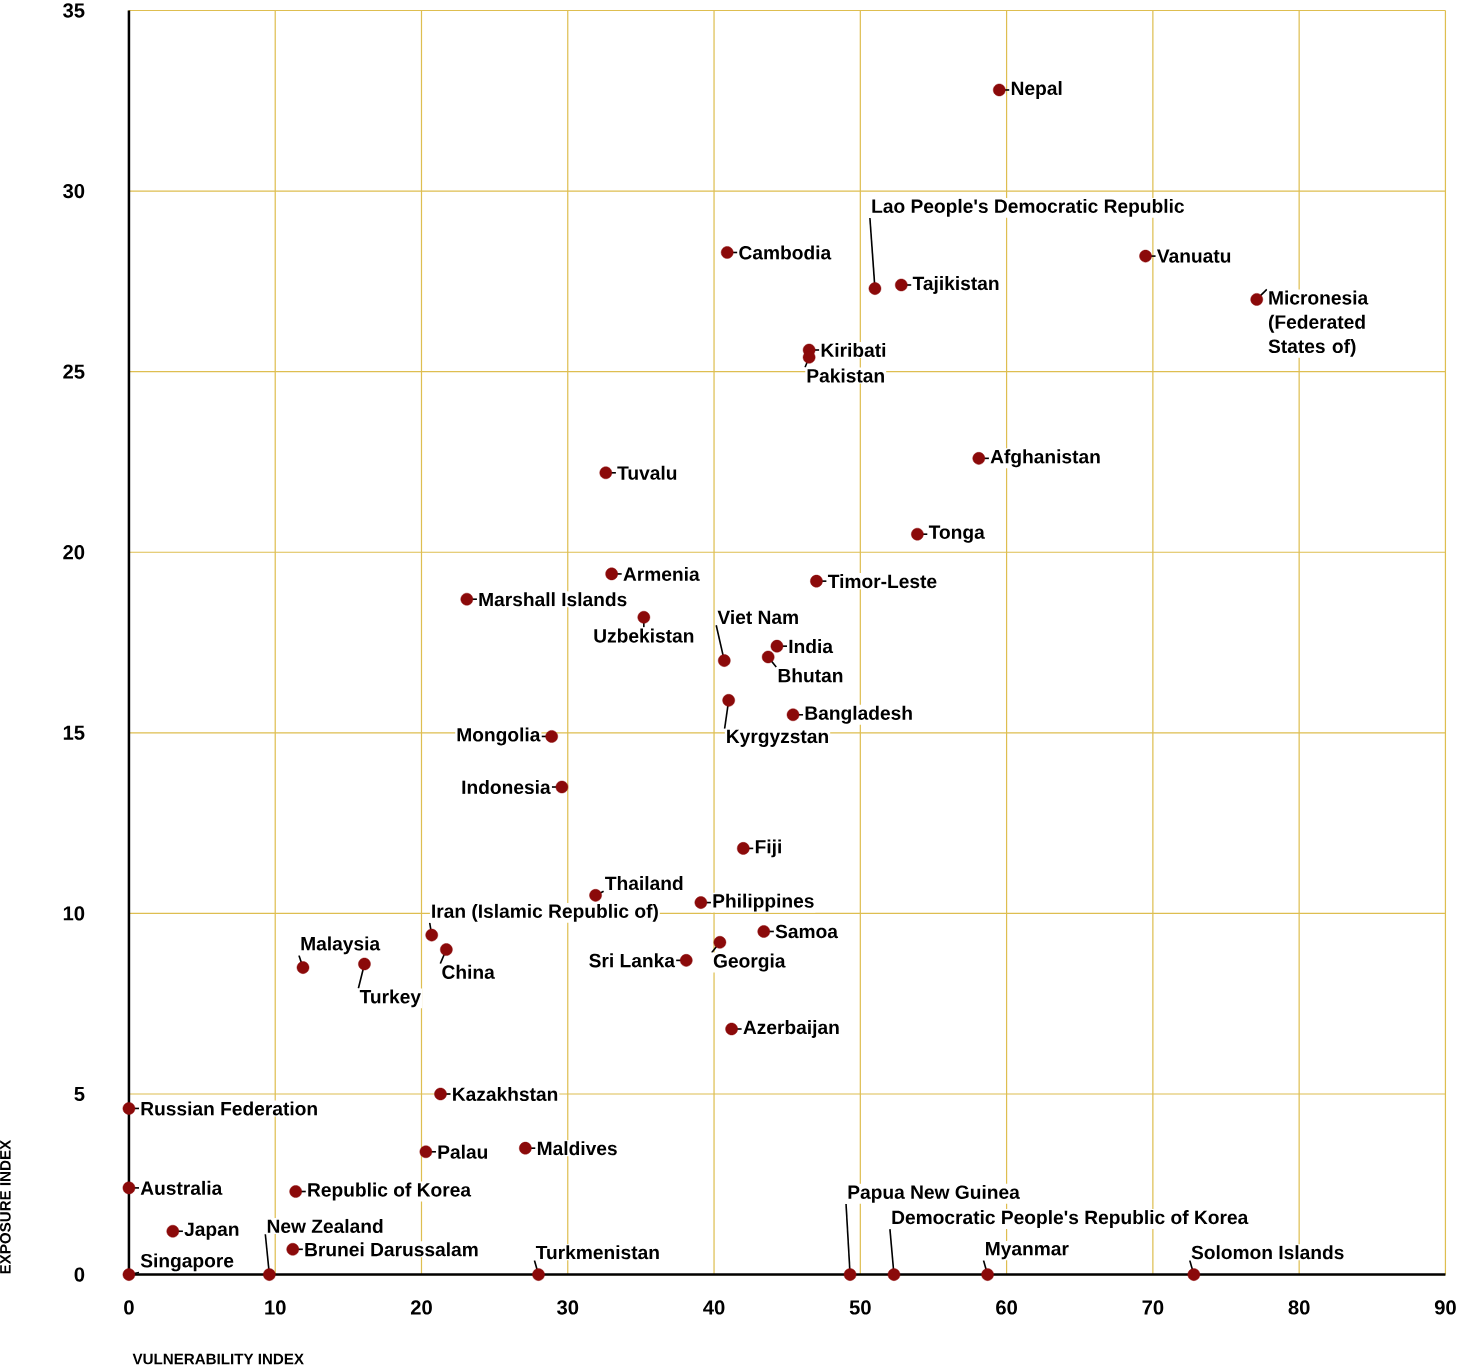 The image size is (1460, 1368). What do you see at coordinates (807, 931) in the screenshot?
I see `annotation: Samoa` at bounding box center [807, 931].